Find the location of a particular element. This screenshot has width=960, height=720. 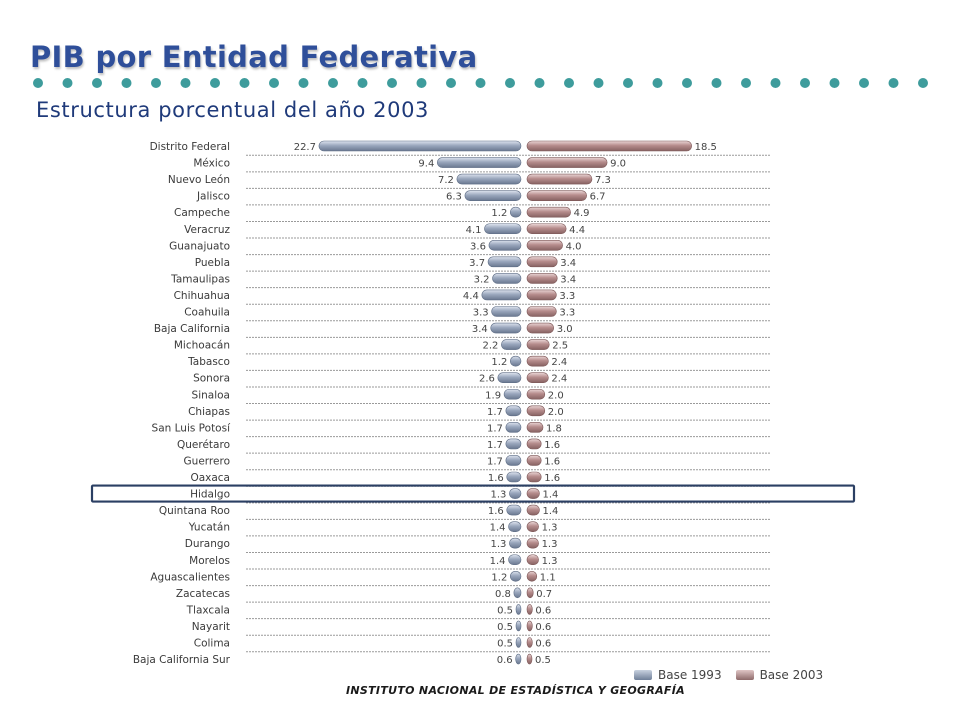

category-label: Guerrero is located at coordinates (207, 461).